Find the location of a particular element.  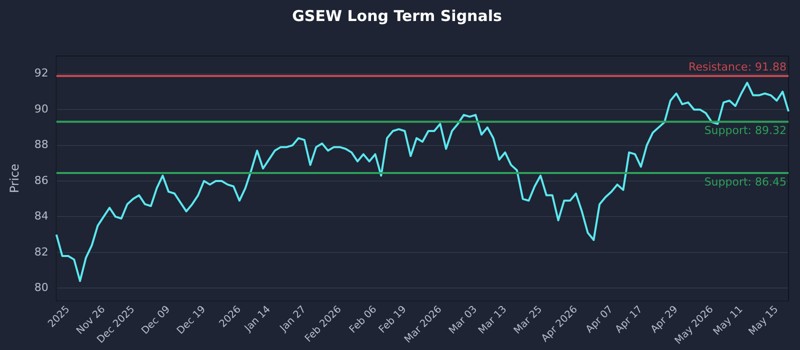

x-tick-label: Apr 29 is located at coordinates (664, 320).